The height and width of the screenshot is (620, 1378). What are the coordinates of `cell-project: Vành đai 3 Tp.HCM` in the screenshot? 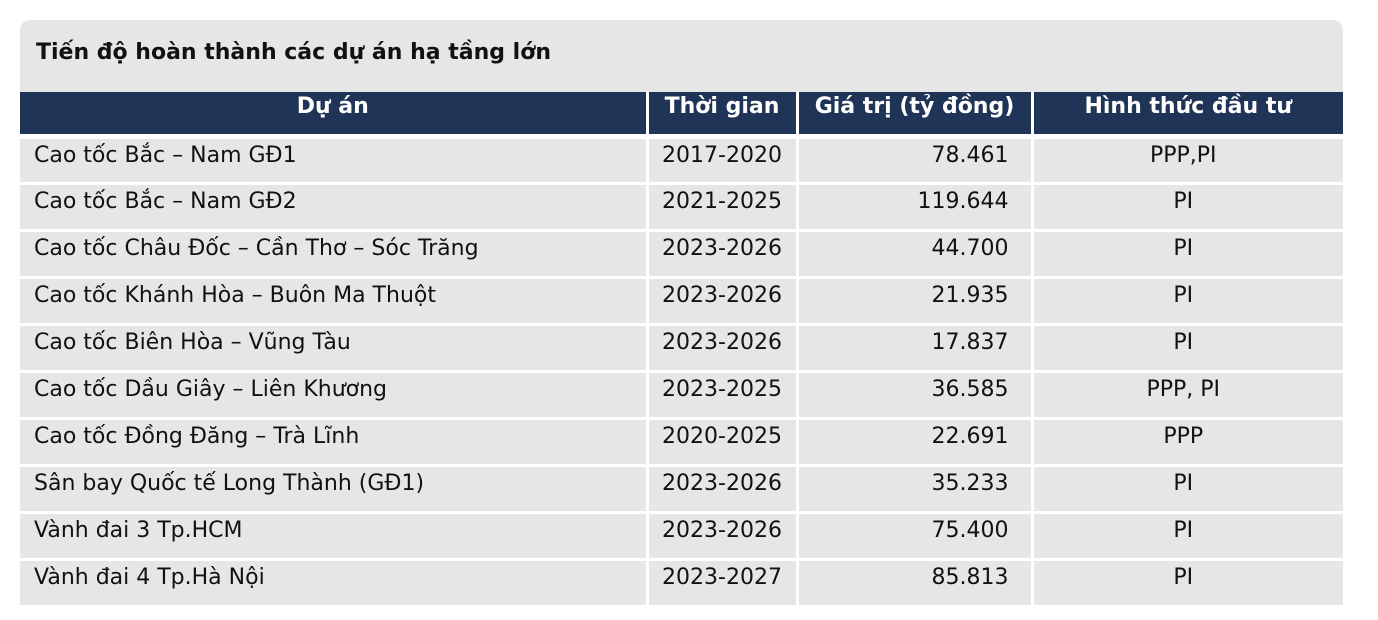 It's located at (334, 535).